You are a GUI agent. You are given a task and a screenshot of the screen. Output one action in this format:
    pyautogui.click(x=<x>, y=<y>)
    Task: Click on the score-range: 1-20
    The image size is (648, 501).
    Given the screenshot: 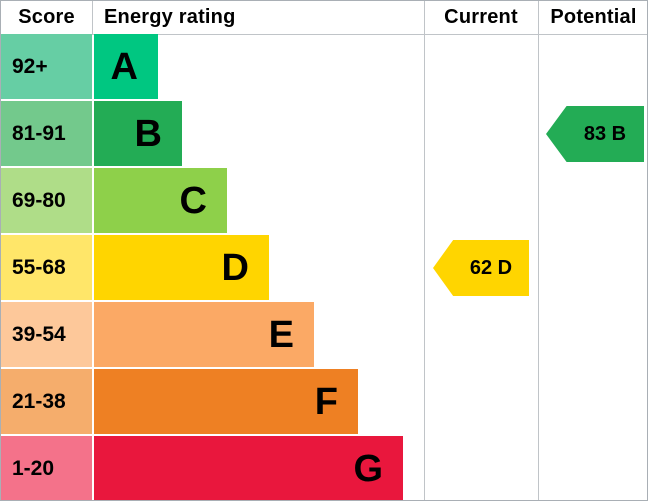 What is the action you would take?
    pyautogui.click(x=46, y=468)
    